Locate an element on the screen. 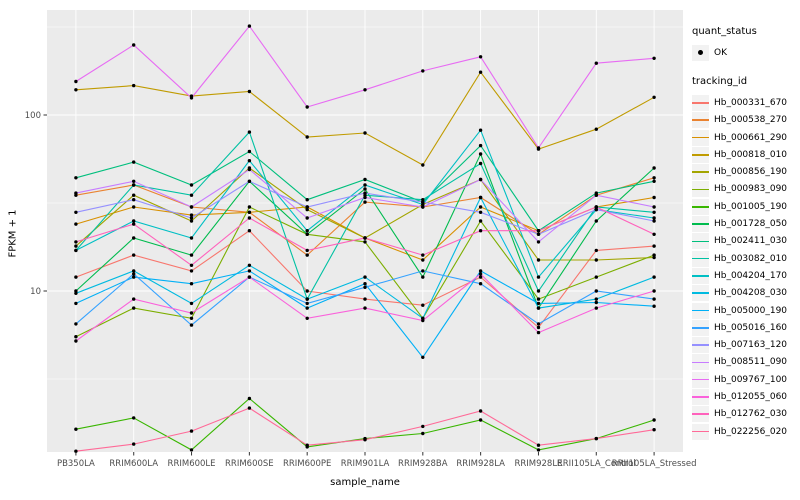 The height and width of the screenshot is (500, 800). legend-item-Hb_004208_030: Hb_004208_030 is located at coordinates (746, 293).